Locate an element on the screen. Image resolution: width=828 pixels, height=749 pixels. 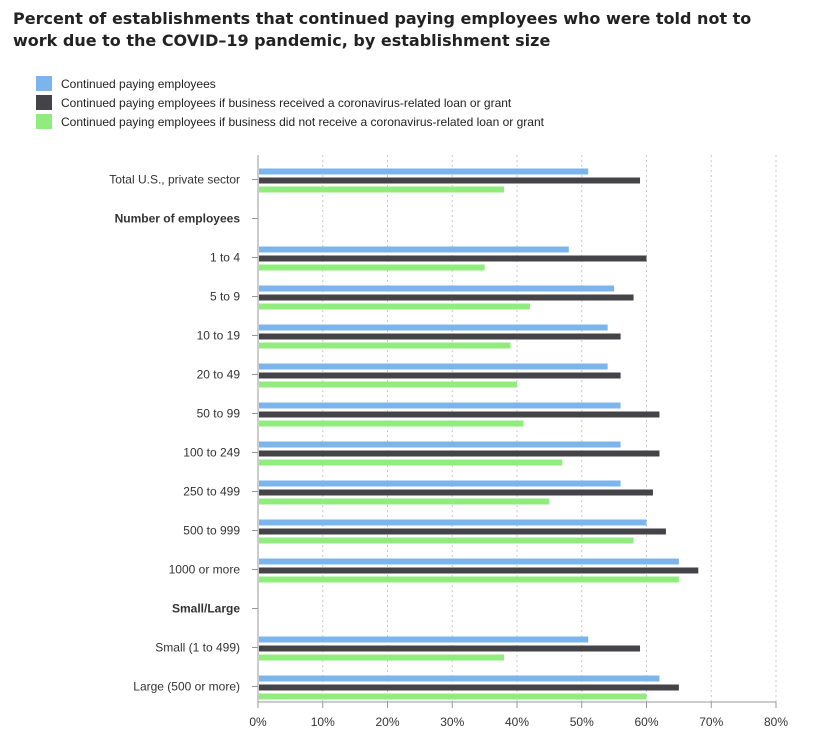
x-tick-label: 40% is located at coordinates (517, 722).